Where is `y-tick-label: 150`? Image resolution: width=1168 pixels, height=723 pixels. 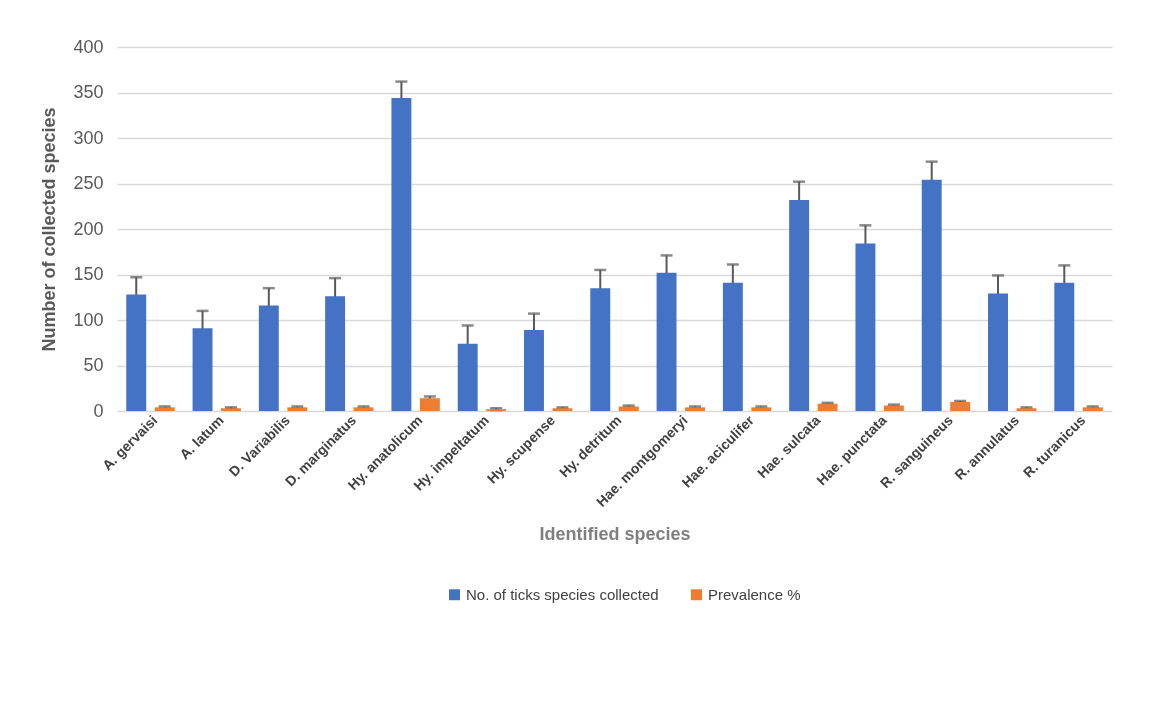
y-tick-label: 150 is located at coordinates (88, 274).